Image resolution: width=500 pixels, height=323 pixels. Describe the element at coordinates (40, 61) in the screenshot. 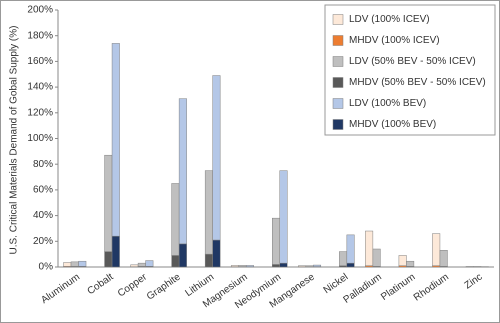

I see `y-tick-label: 160%` at that location.